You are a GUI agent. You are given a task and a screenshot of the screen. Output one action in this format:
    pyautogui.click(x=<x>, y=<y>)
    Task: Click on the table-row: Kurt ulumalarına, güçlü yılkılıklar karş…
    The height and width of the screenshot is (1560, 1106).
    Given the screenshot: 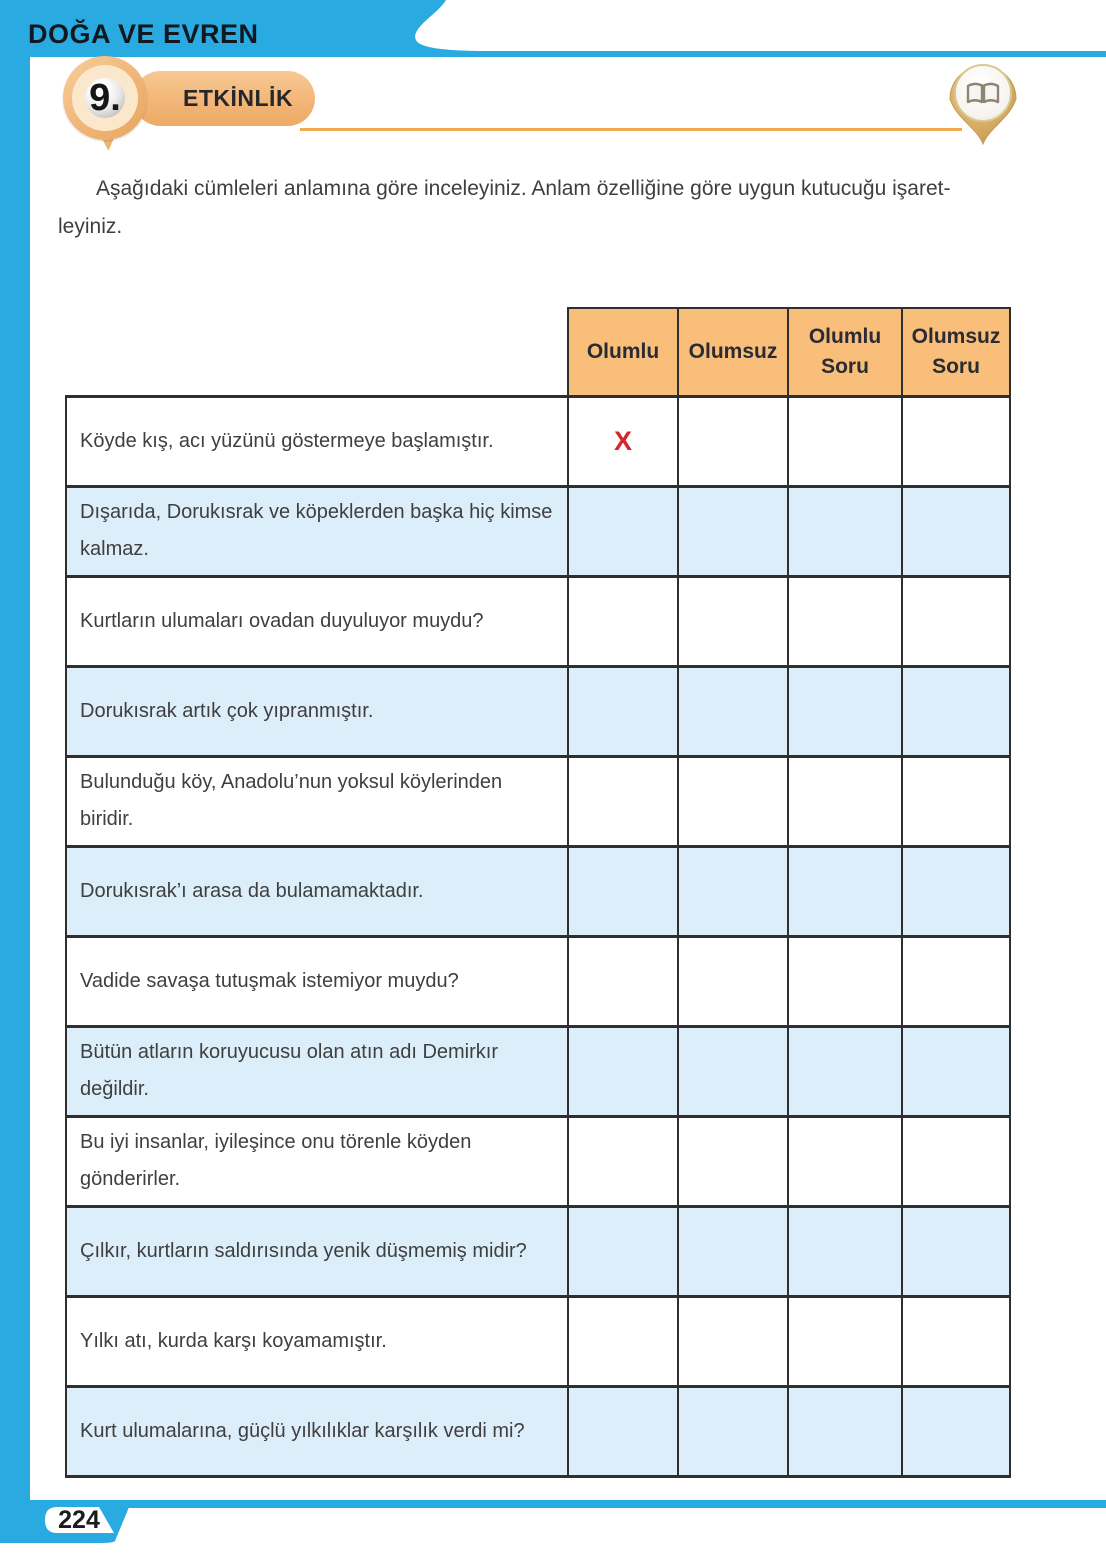 What is the action you would take?
    pyautogui.click(x=538, y=1431)
    